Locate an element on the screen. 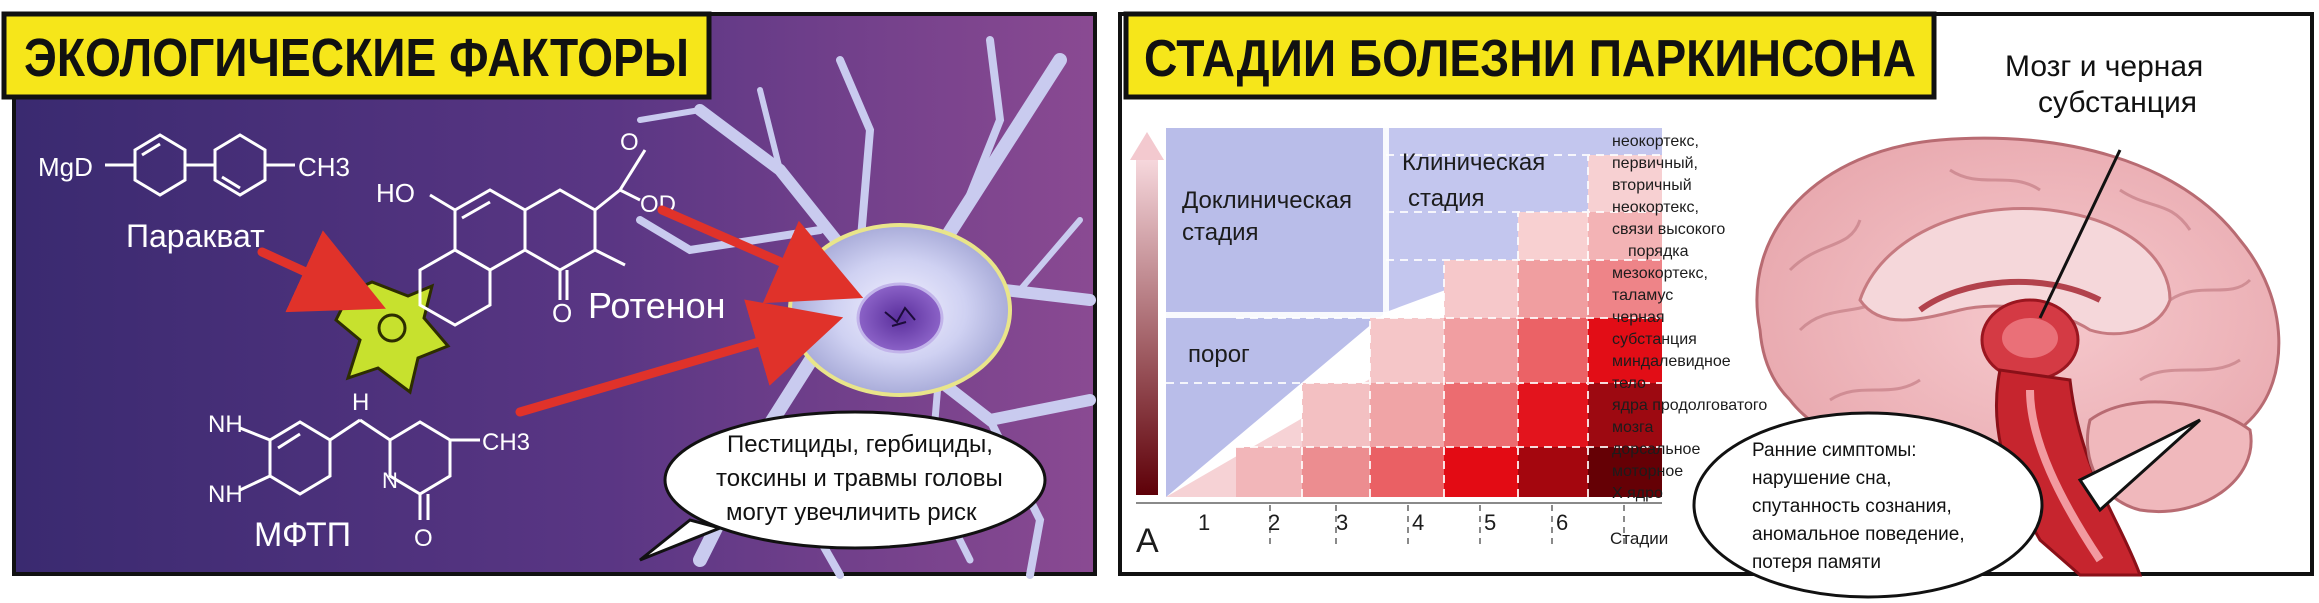 The height and width of the screenshot is (603, 2319). region-label: ядра продолговатого is located at coordinates (1689, 405).